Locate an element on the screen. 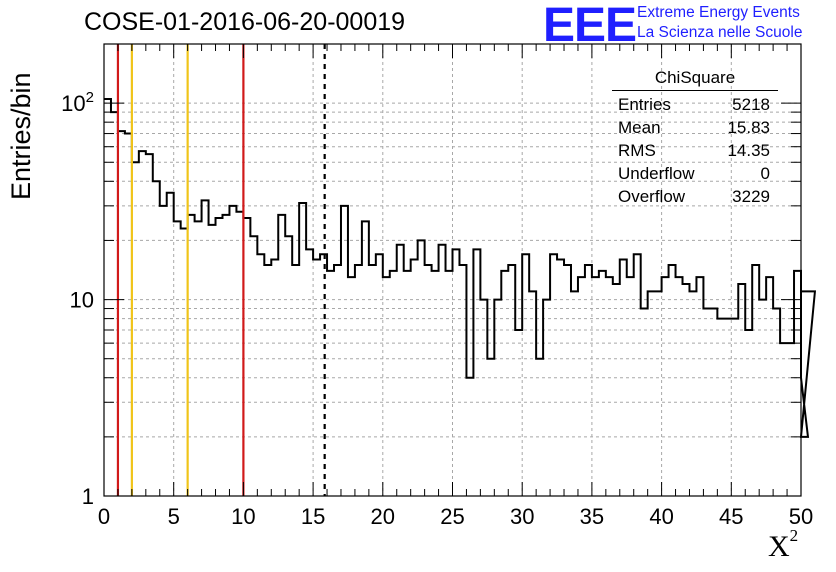 This screenshot has width=836, height=572. y-tick-label: 10 is located at coordinates (82, 300).